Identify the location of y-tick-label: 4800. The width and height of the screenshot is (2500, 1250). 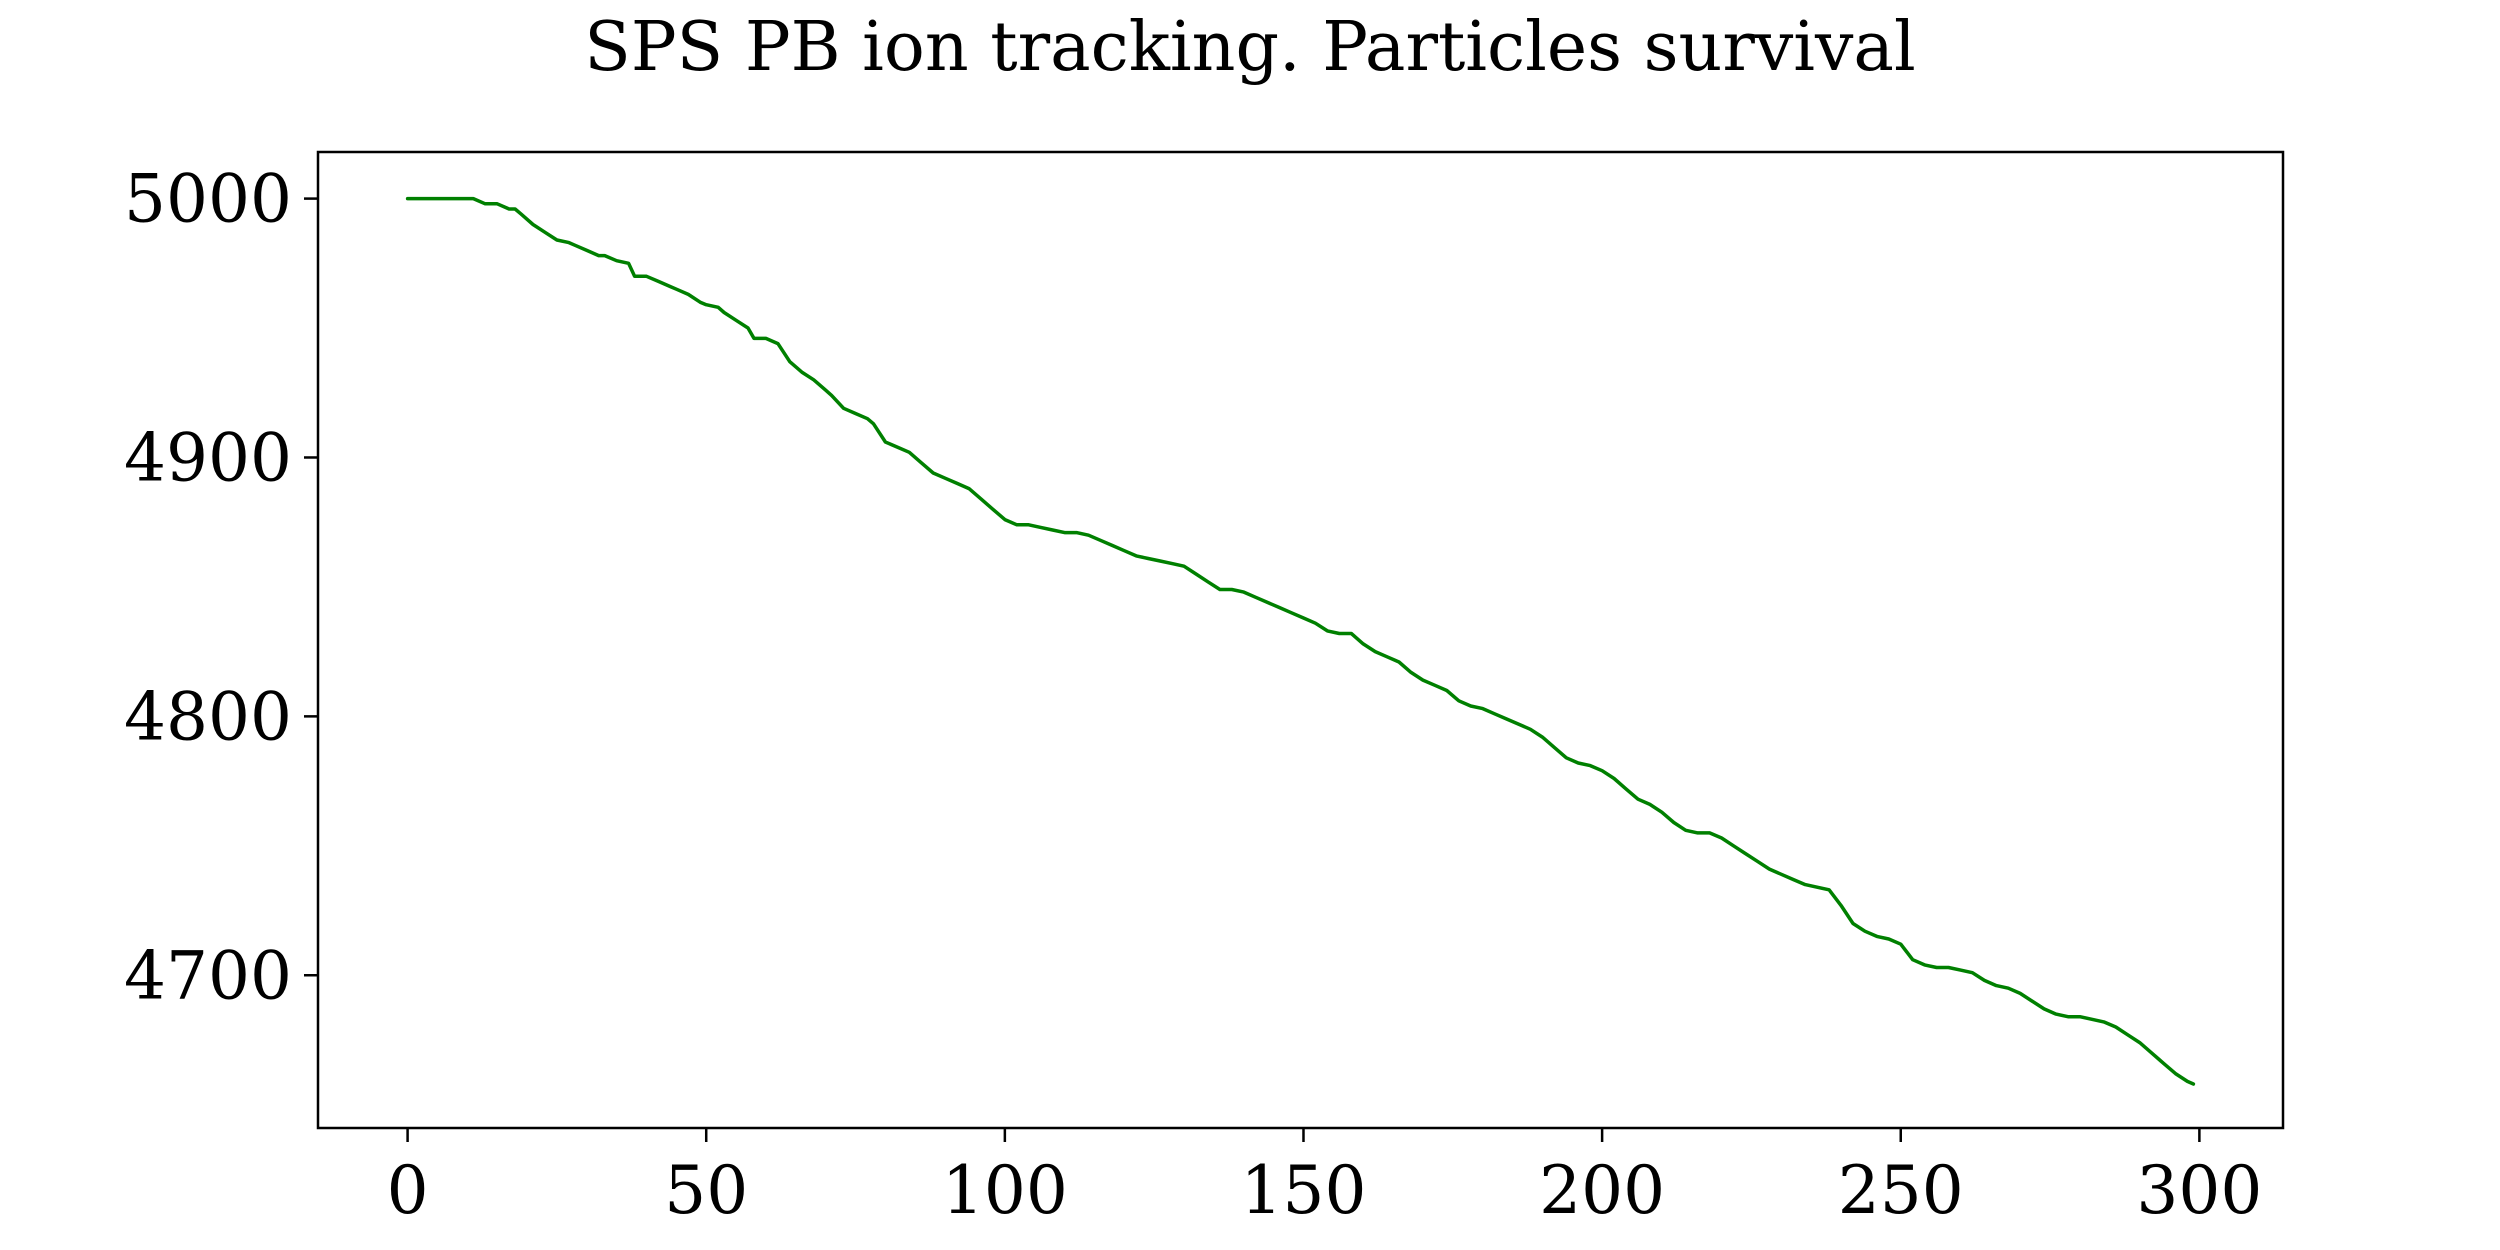
(208, 716).